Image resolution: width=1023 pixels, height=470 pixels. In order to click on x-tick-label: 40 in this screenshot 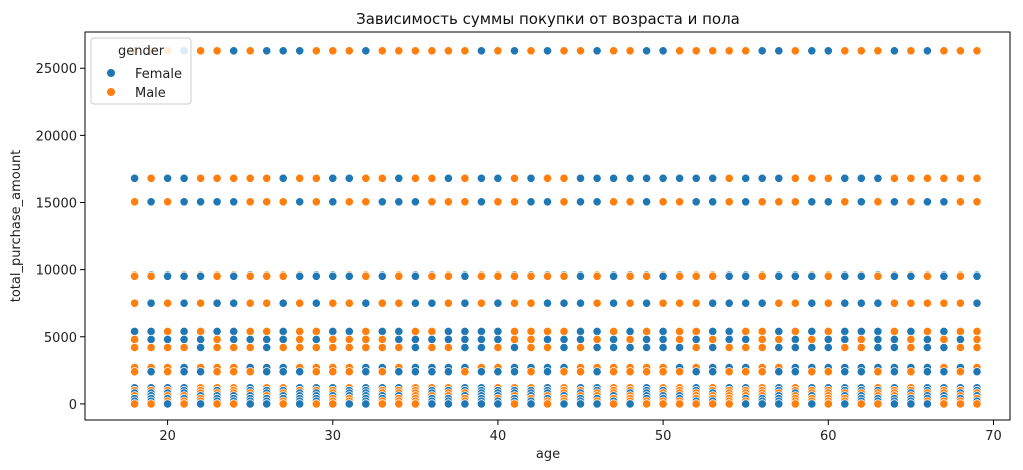, I will do `click(498, 436)`.